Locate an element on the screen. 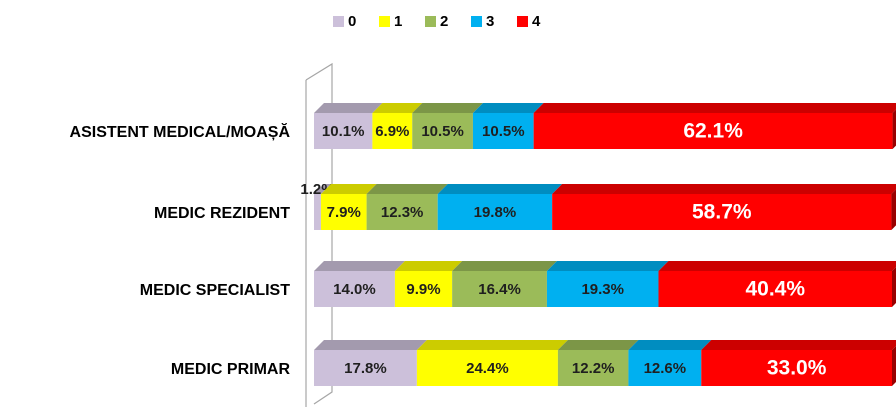 The width and height of the screenshot is (896, 407). value-label: 16.4% is located at coordinates (499, 289).